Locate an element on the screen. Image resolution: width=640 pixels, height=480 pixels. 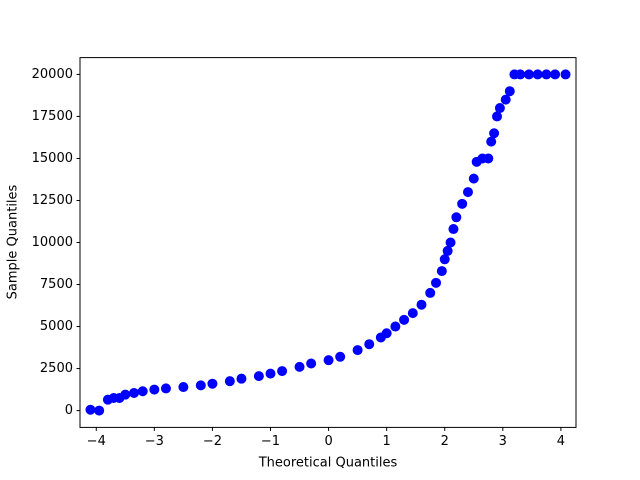
x-tick-label: −2 is located at coordinates (212, 441).